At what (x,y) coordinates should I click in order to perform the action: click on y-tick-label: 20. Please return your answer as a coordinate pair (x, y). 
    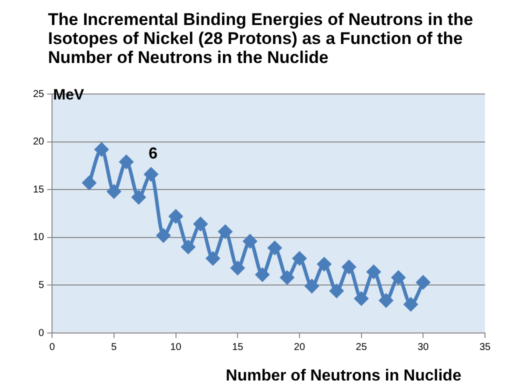
    Looking at the image, I should click on (39, 142).